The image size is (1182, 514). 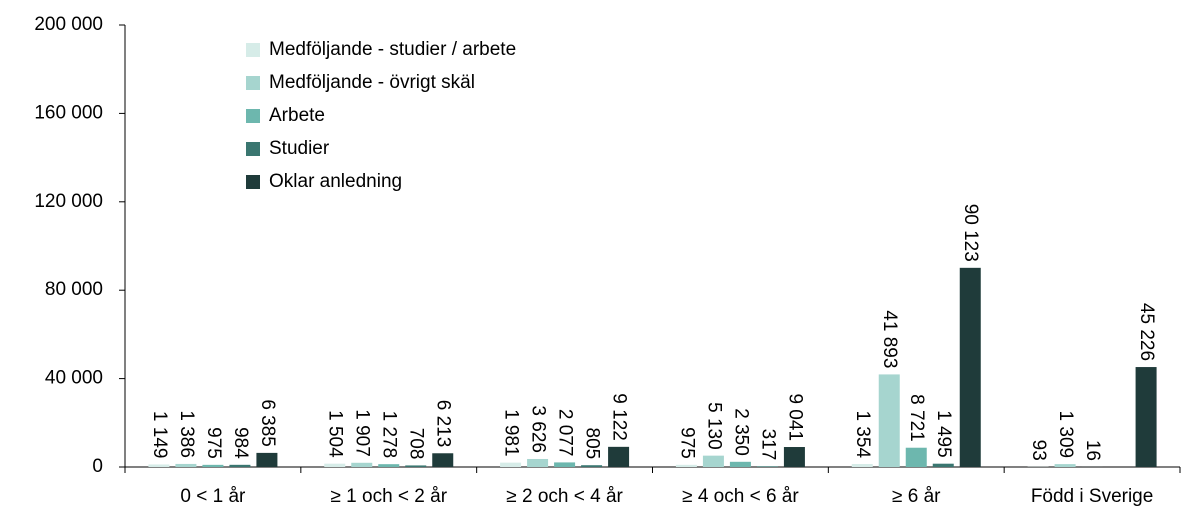 What do you see at coordinates (299, 148) in the screenshot?
I see `legend-label: Studier` at bounding box center [299, 148].